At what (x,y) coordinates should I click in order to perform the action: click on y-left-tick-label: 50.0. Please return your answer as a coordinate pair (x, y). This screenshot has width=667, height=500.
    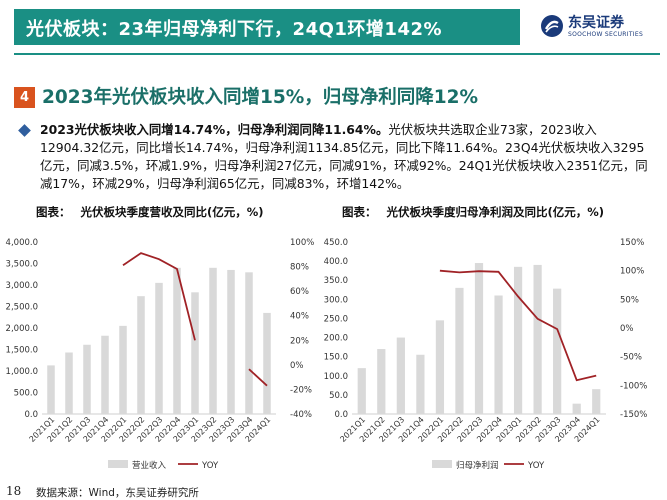
    Looking at the image, I should click on (338, 396).